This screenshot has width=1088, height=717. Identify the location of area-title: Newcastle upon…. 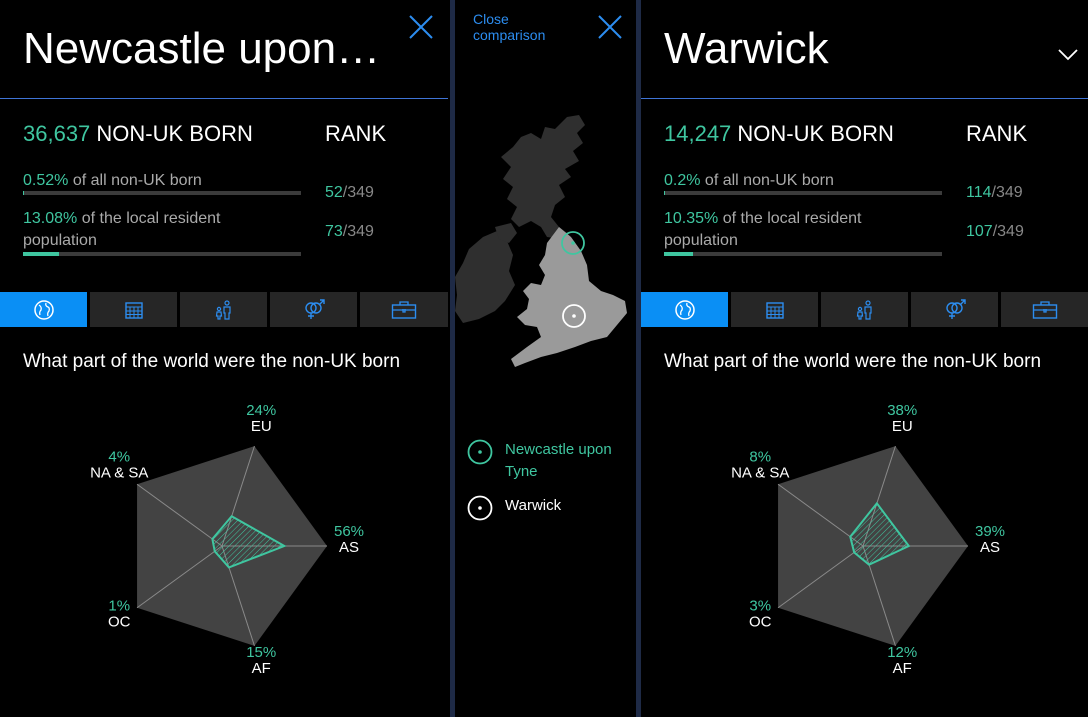
(202, 48).